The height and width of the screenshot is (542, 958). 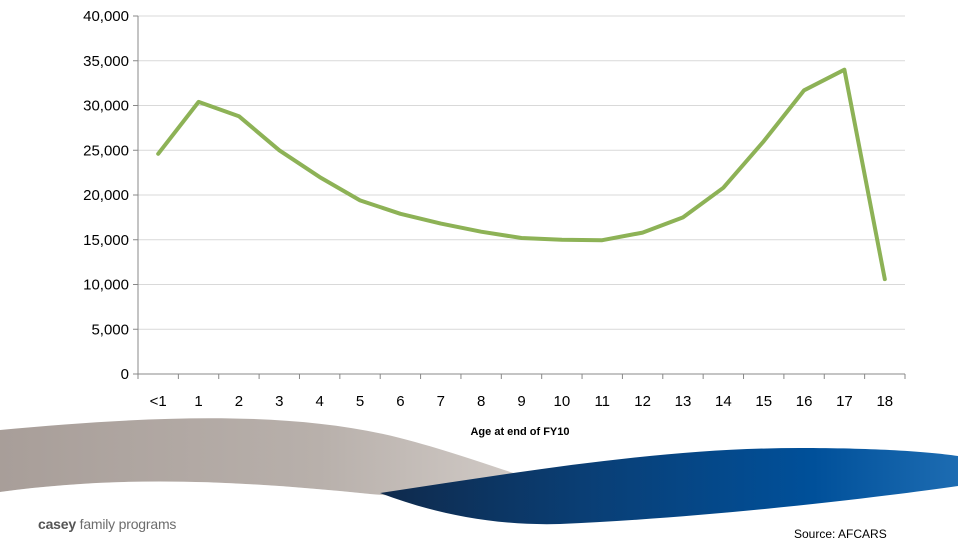 I want to click on x-tick-label: 13, so click(x=683, y=401).